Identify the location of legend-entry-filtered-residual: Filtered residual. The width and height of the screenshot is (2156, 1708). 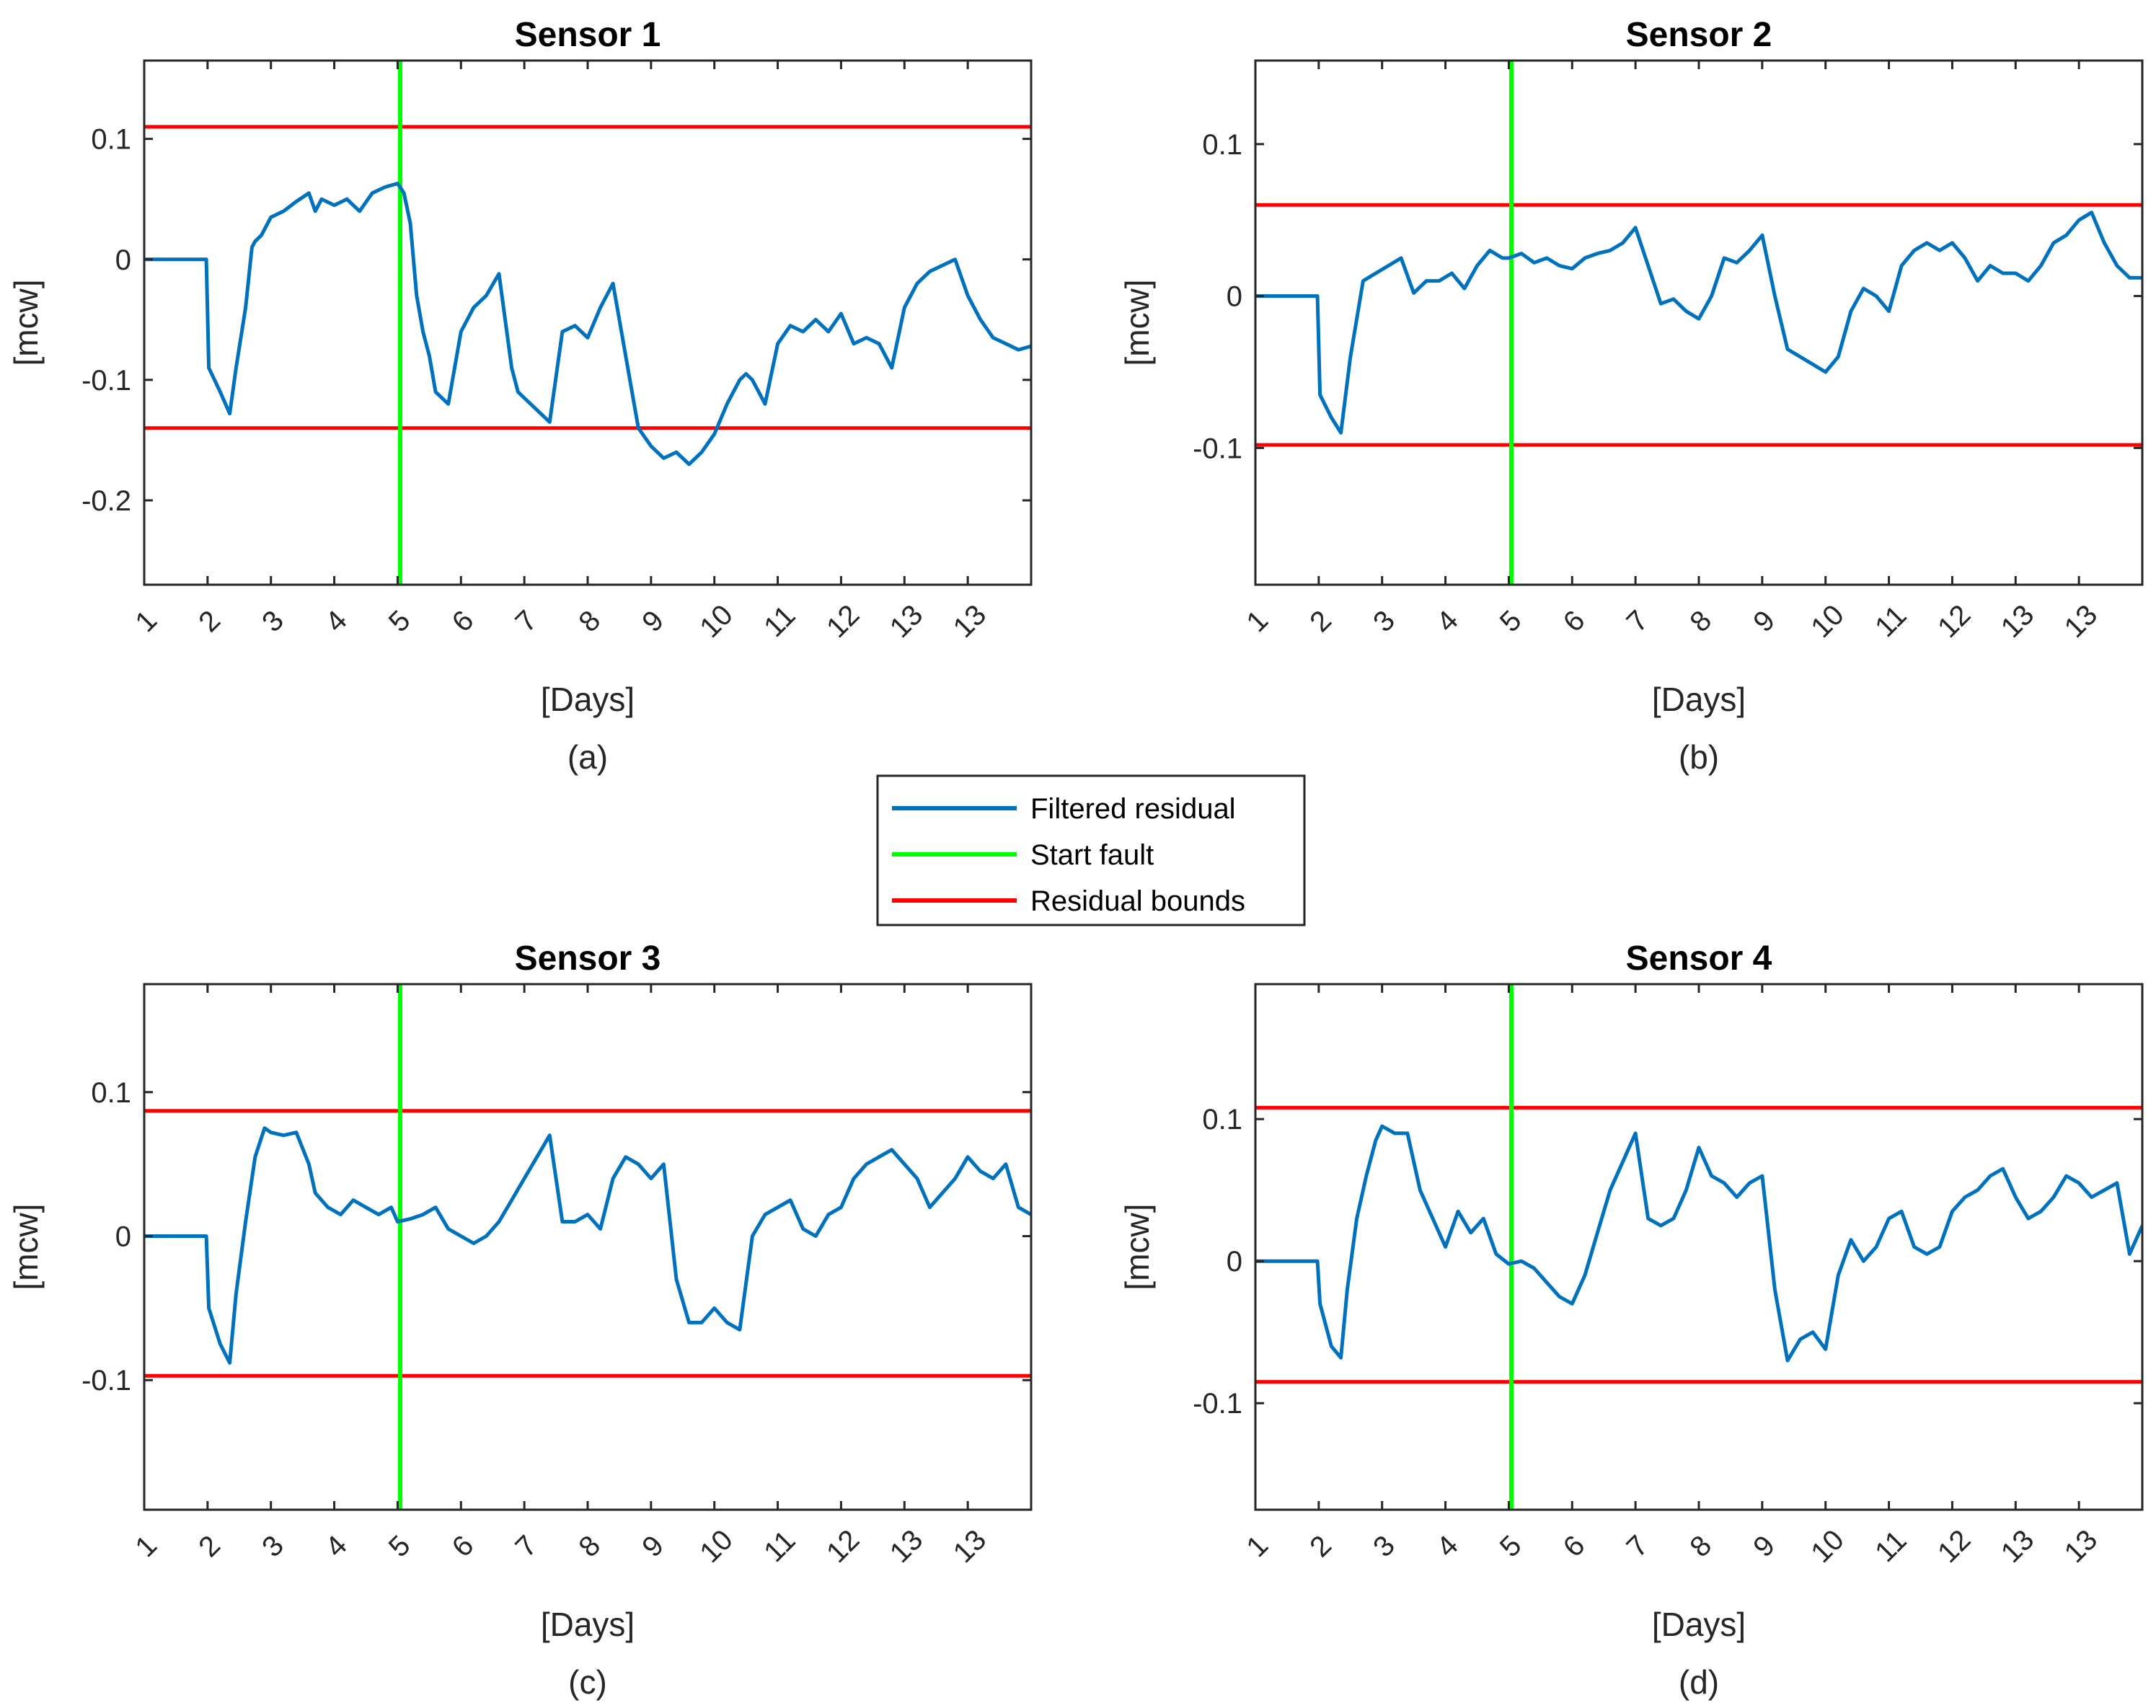
(1064, 809).